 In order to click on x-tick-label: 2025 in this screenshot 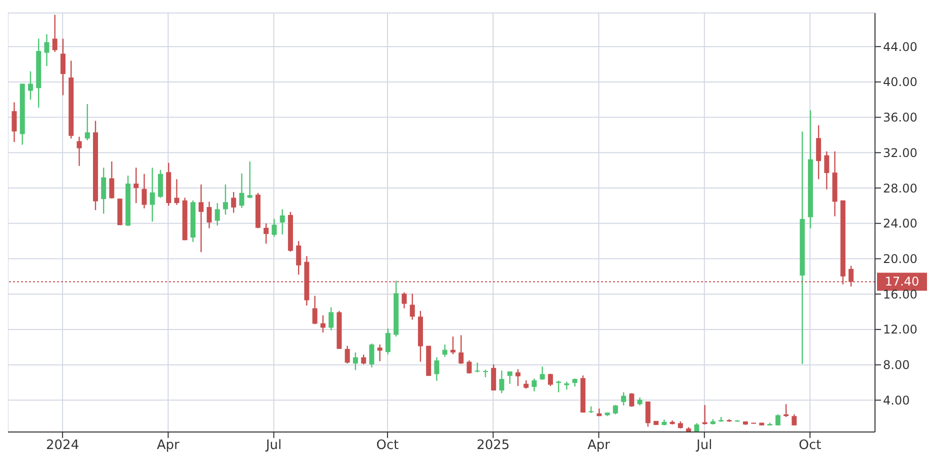, I will do `click(493, 446)`.